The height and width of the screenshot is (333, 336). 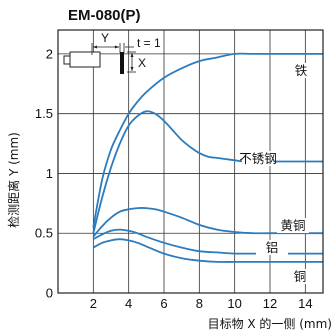 I want to click on target-plate, so click(x=122, y=63).